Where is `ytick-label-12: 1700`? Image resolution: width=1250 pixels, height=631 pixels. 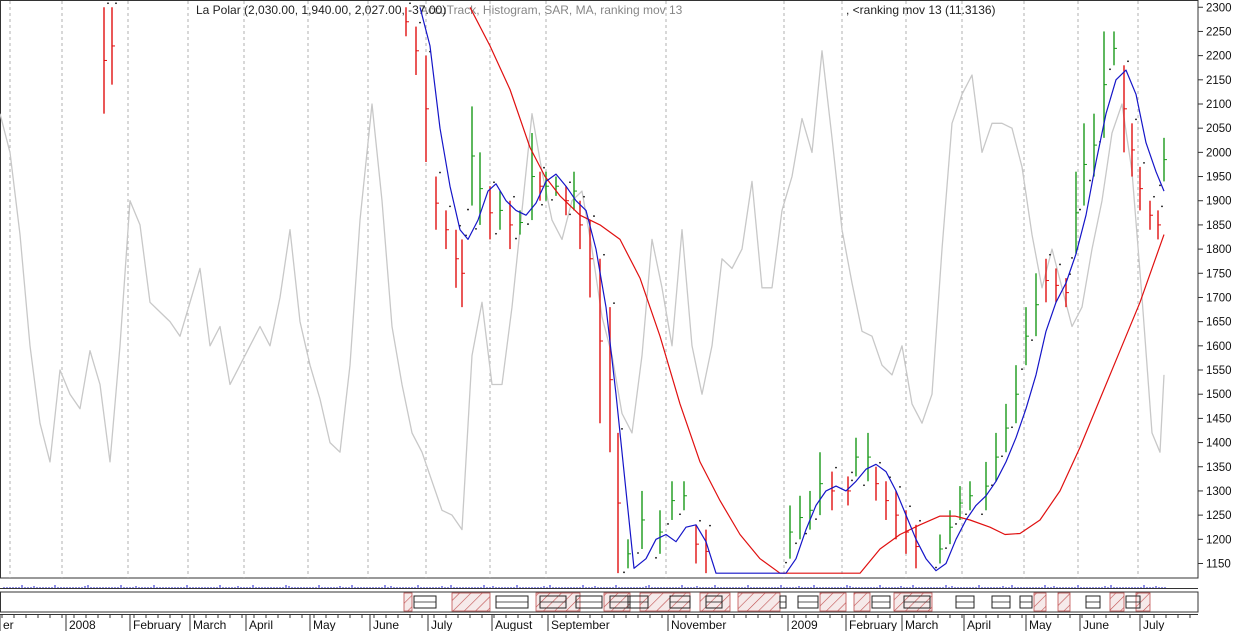 ytick-label-12: 1700 is located at coordinates (1219, 298).